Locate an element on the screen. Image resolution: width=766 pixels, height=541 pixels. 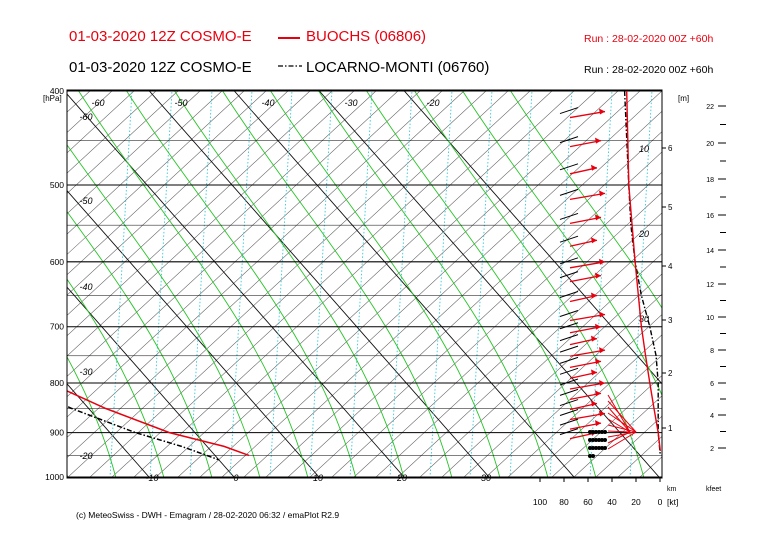
kfeet-tick-label: 8 is located at coordinates (712, 351).